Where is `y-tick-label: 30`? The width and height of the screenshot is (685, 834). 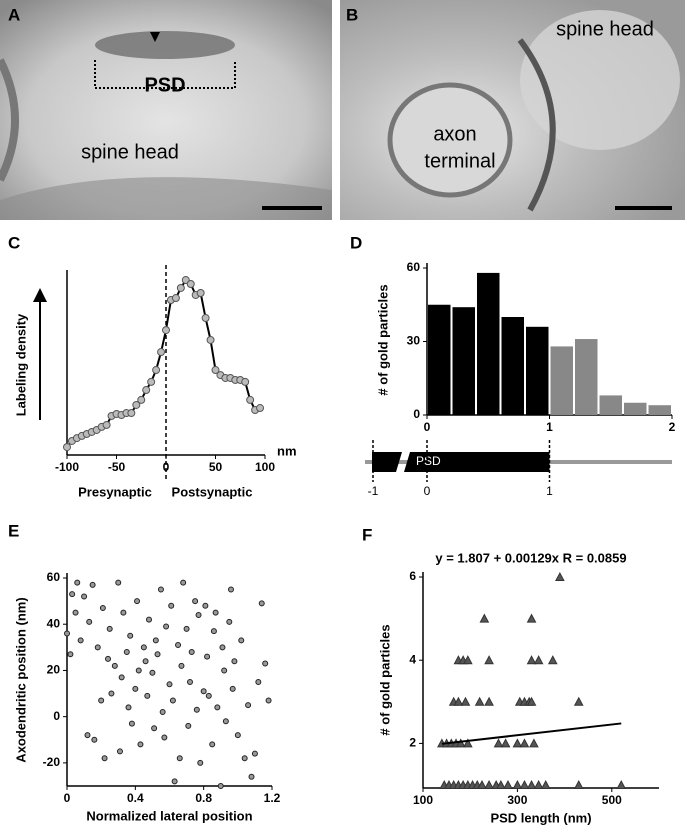
y-tick-label: 30 is located at coordinates (414, 341).